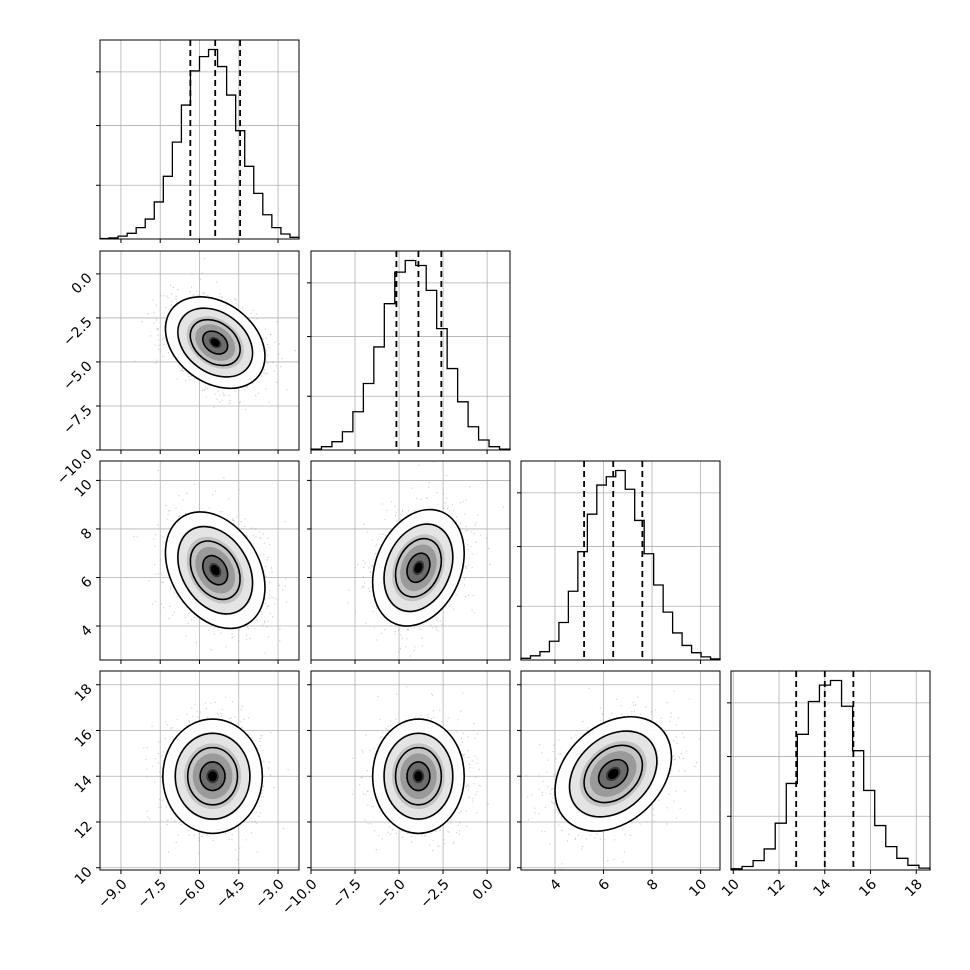  I want to click on y-tick-label: −7.5, so click(77, 419).